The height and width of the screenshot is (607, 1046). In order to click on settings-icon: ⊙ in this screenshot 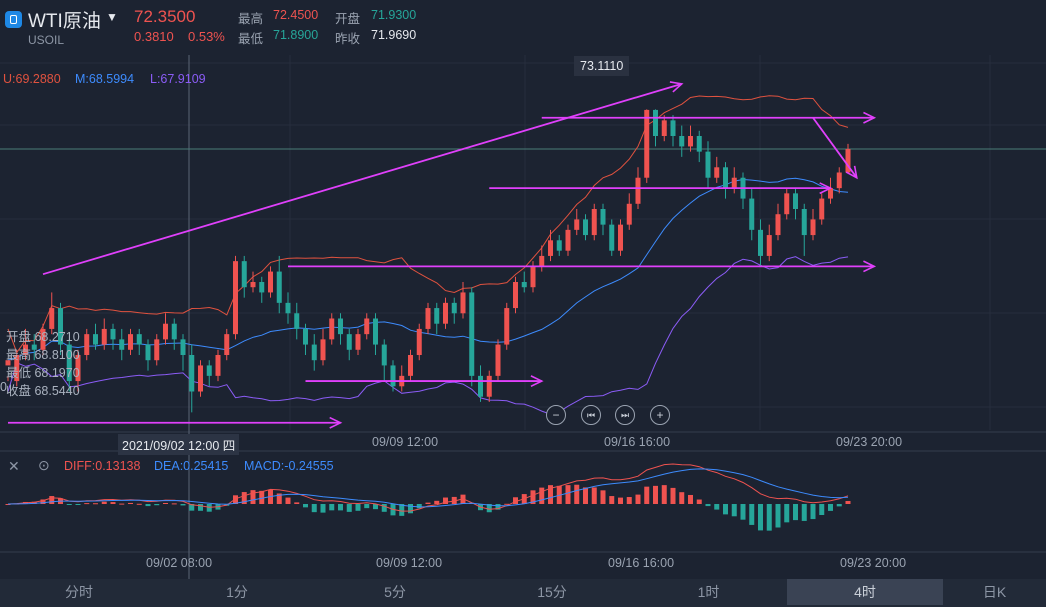, I will do `click(44, 465)`.